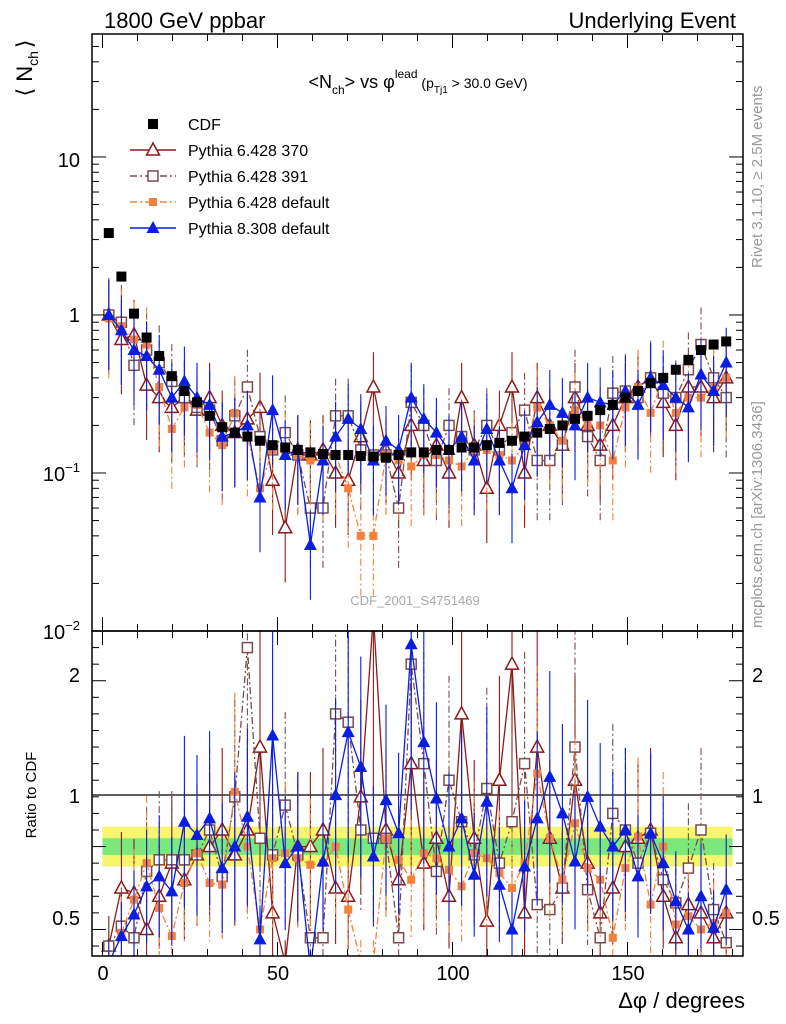 Image resolution: width=786 pixels, height=1024 pixels. Describe the element at coordinates (66, 919) in the screenshot. I see `ratio-ytick-0p5-left: 0.5` at that location.